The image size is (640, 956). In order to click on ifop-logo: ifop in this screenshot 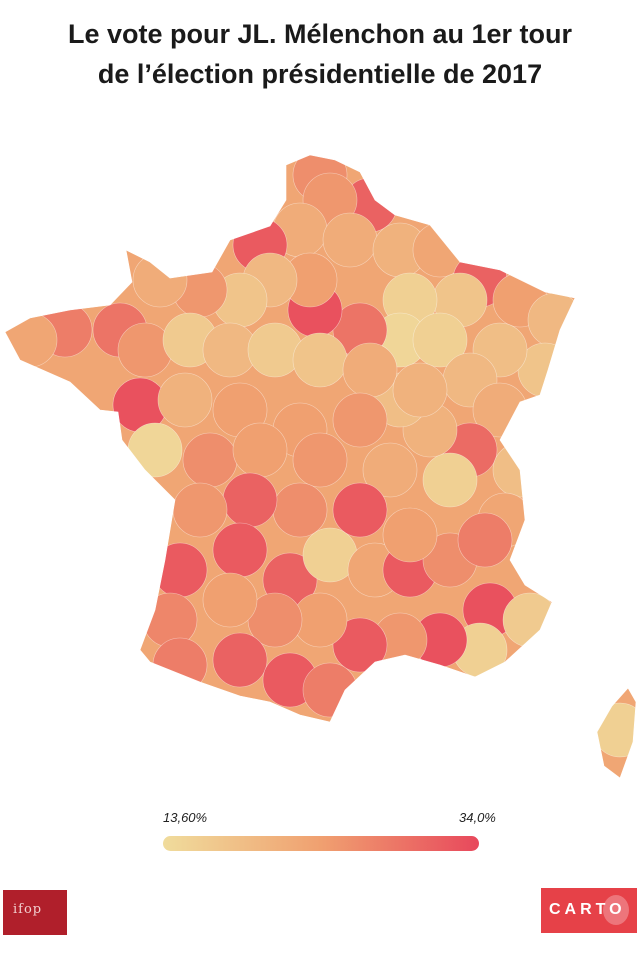, I will do `click(35, 912)`.